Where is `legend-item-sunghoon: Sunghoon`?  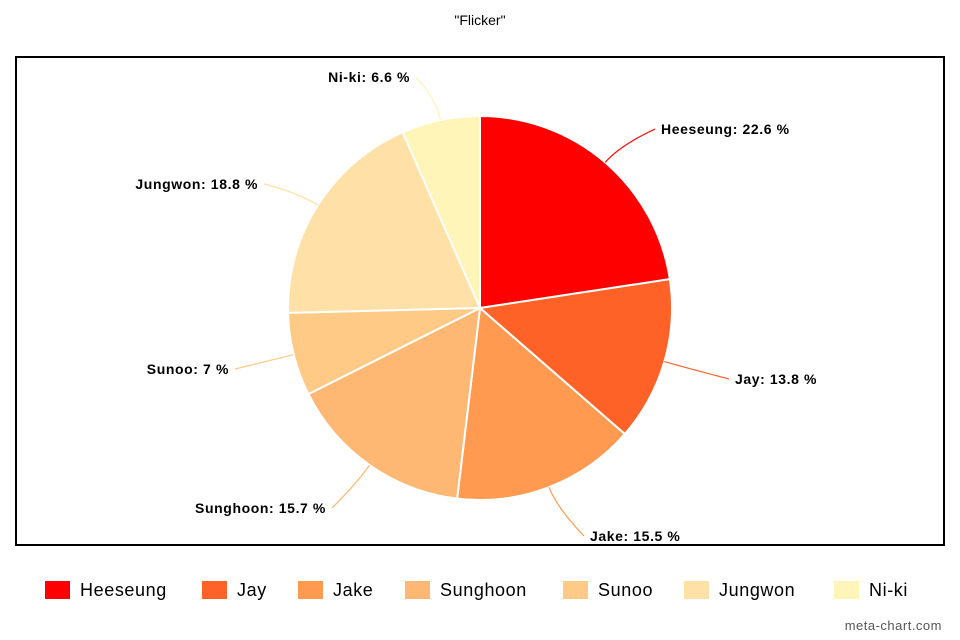
legend-item-sunghoon: Sunghoon is located at coordinates (466, 590).